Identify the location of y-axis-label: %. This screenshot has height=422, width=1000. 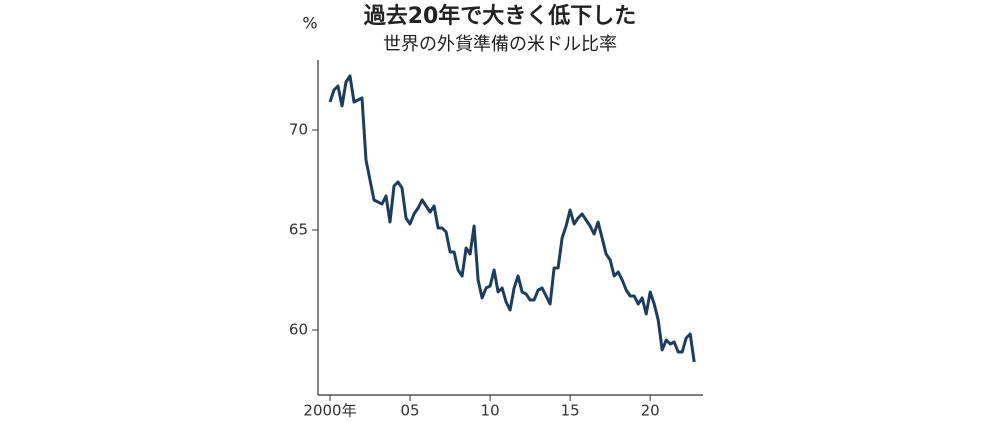
(309, 23).